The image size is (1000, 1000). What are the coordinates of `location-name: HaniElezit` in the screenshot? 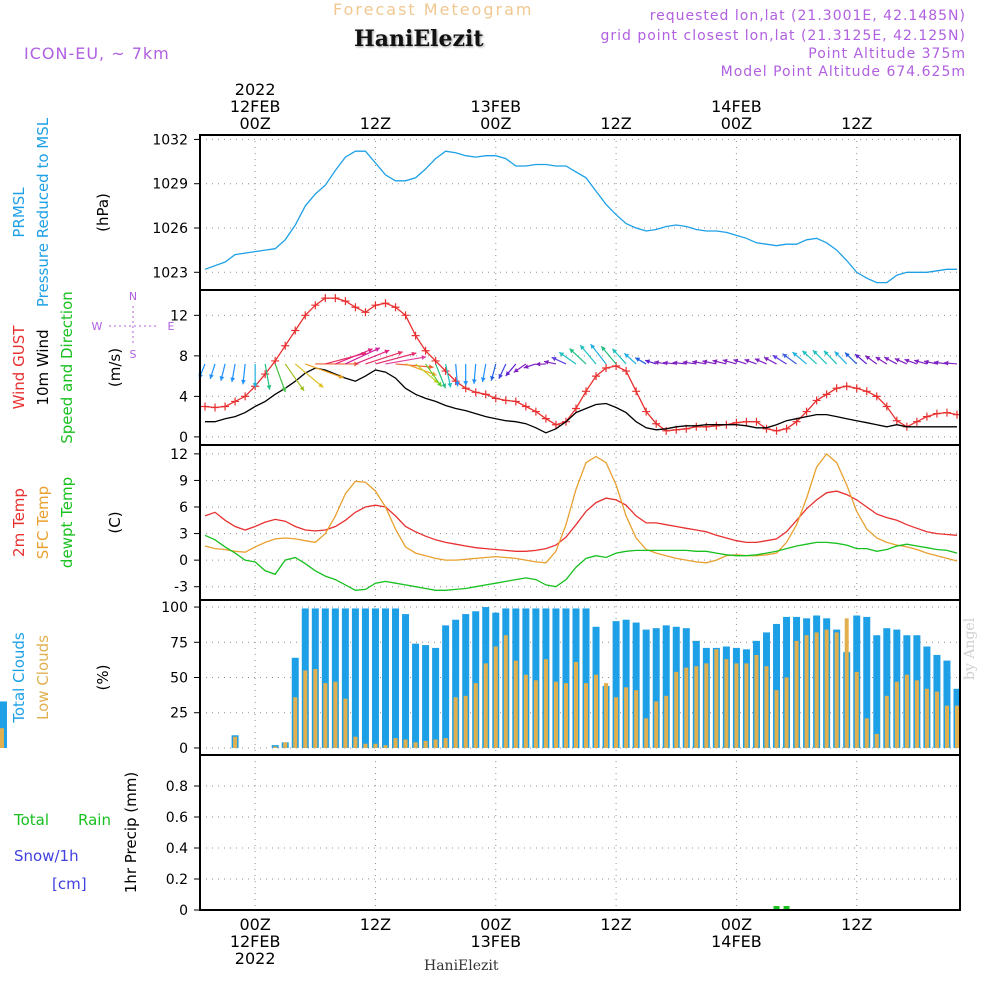 It's located at (419, 39).